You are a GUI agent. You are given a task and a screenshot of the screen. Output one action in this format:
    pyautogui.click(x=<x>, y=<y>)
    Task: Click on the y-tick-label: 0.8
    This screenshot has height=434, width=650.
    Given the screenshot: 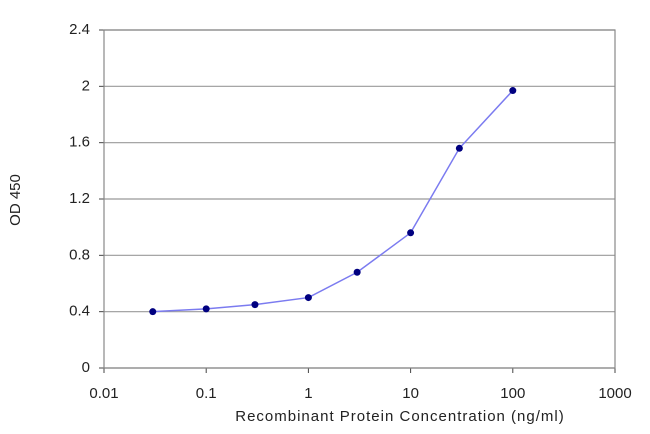 What is the action you would take?
    pyautogui.click(x=79, y=254)
    